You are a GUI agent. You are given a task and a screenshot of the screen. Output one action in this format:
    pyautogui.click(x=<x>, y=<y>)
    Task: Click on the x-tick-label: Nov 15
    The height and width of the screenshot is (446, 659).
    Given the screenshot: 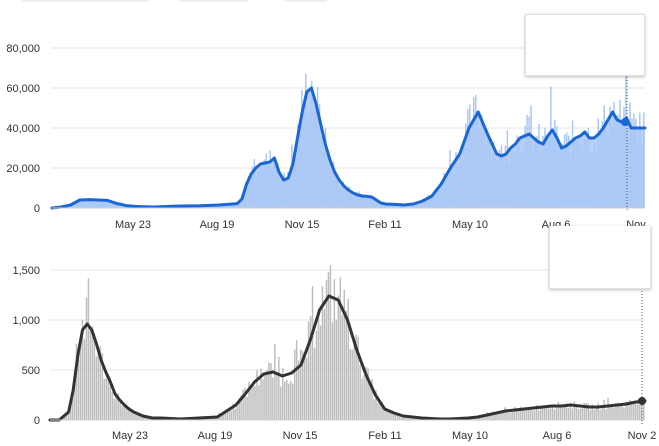 What is the action you would take?
    pyautogui.click(x=302, y=225)
    